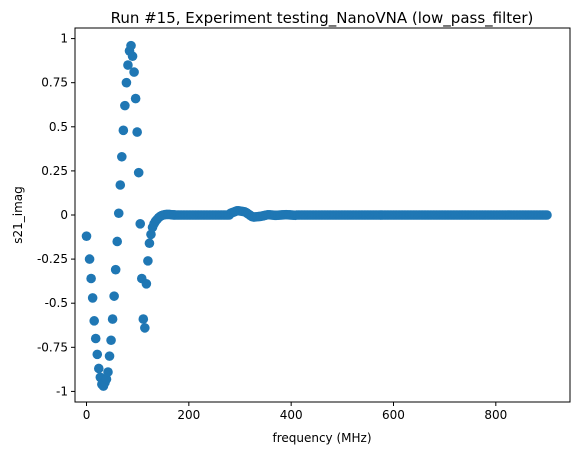 The image size is (580, 455). I want to click on y-tick-label: -0.5, so click(56, 303).